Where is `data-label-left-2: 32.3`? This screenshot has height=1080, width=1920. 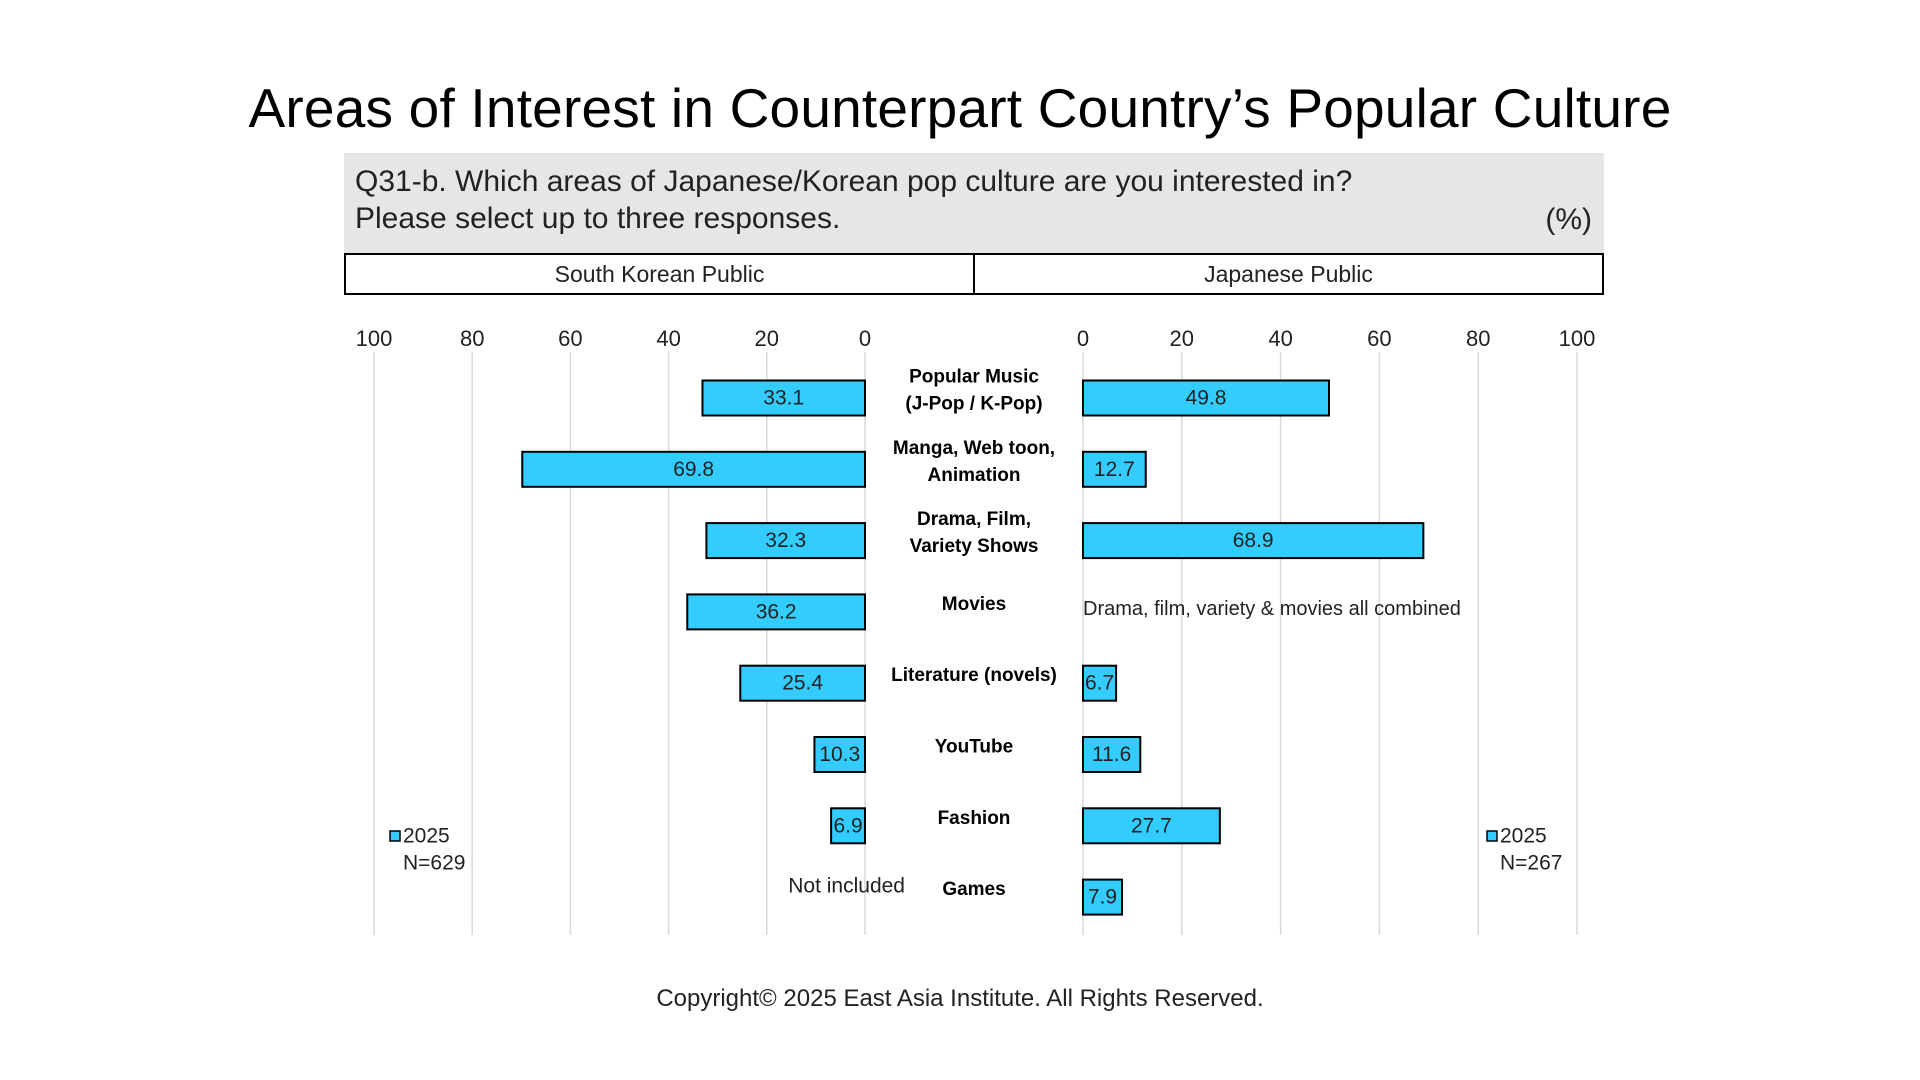 data-label-left-2: 32.3 is located at coordinates (785, 540).